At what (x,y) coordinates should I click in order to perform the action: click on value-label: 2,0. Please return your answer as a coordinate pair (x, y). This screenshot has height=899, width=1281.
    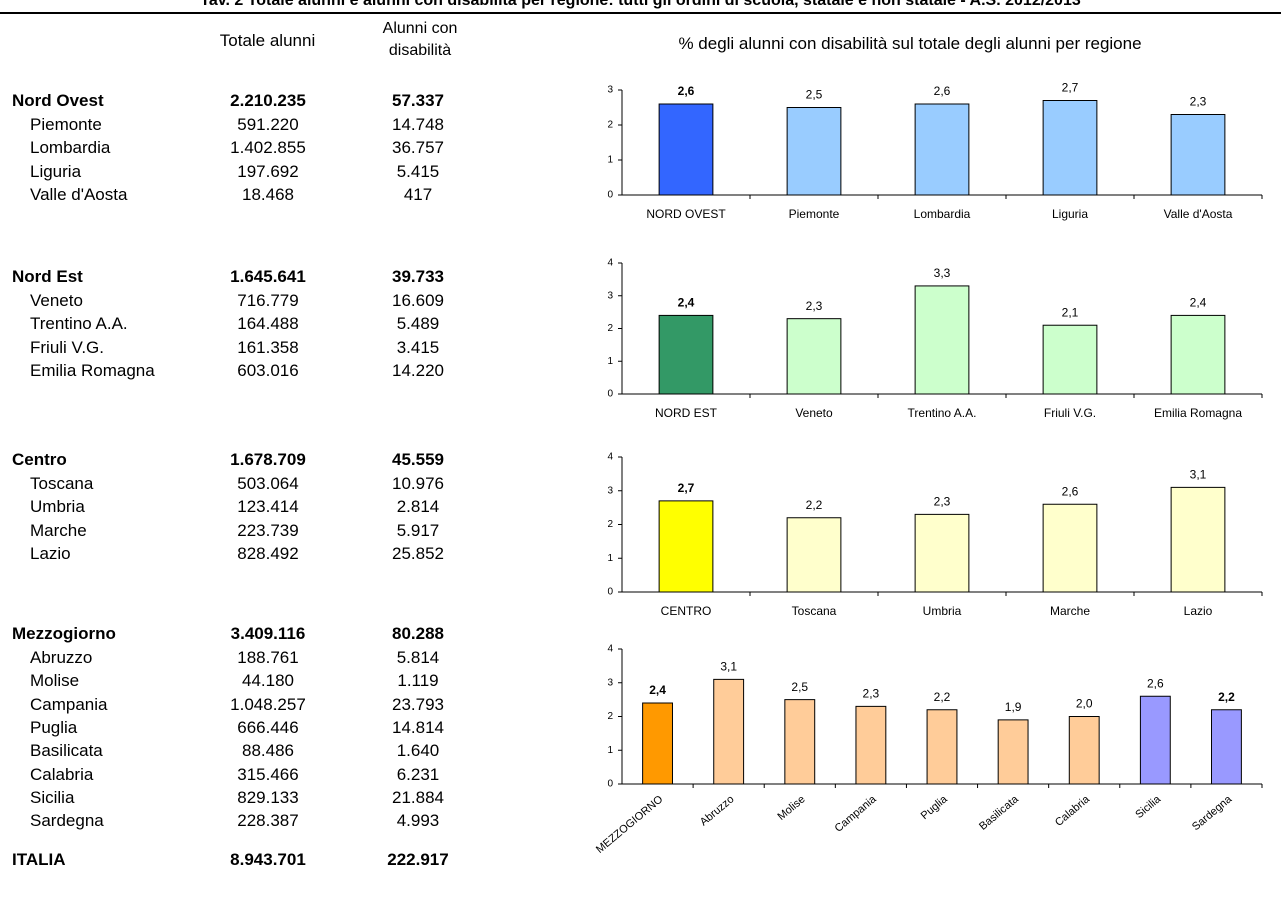
    Looking at the image, I should click on (1084, 704).